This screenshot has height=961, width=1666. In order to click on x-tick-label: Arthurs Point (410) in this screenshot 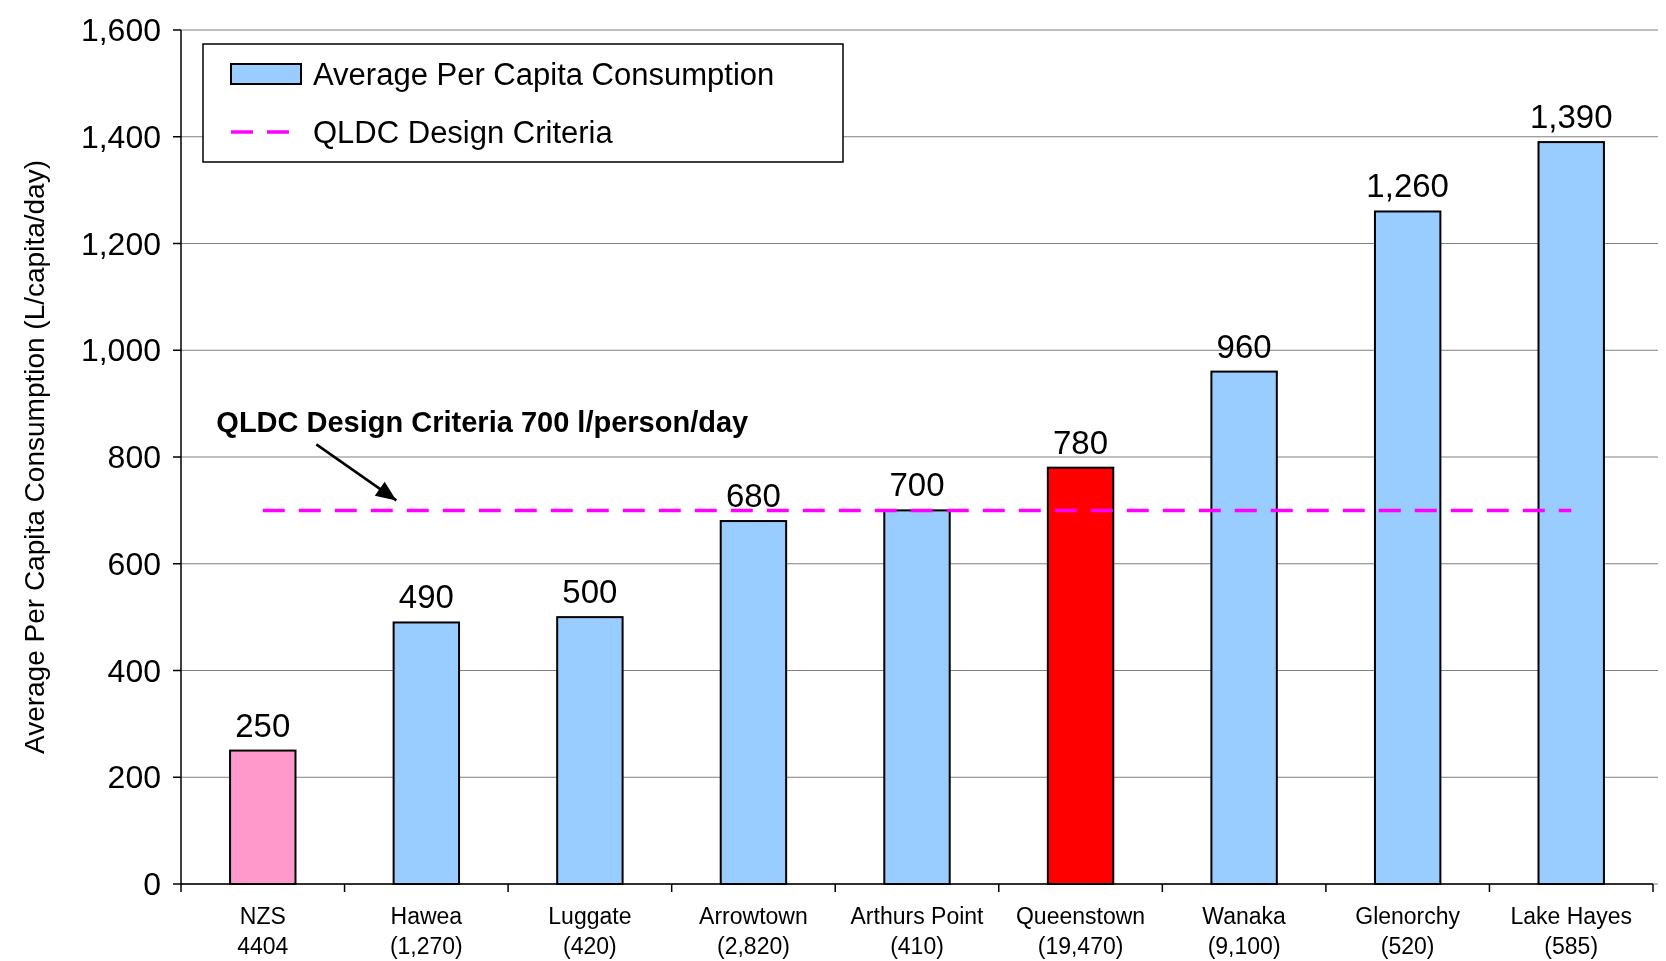, I will do `click(917, 931)`.